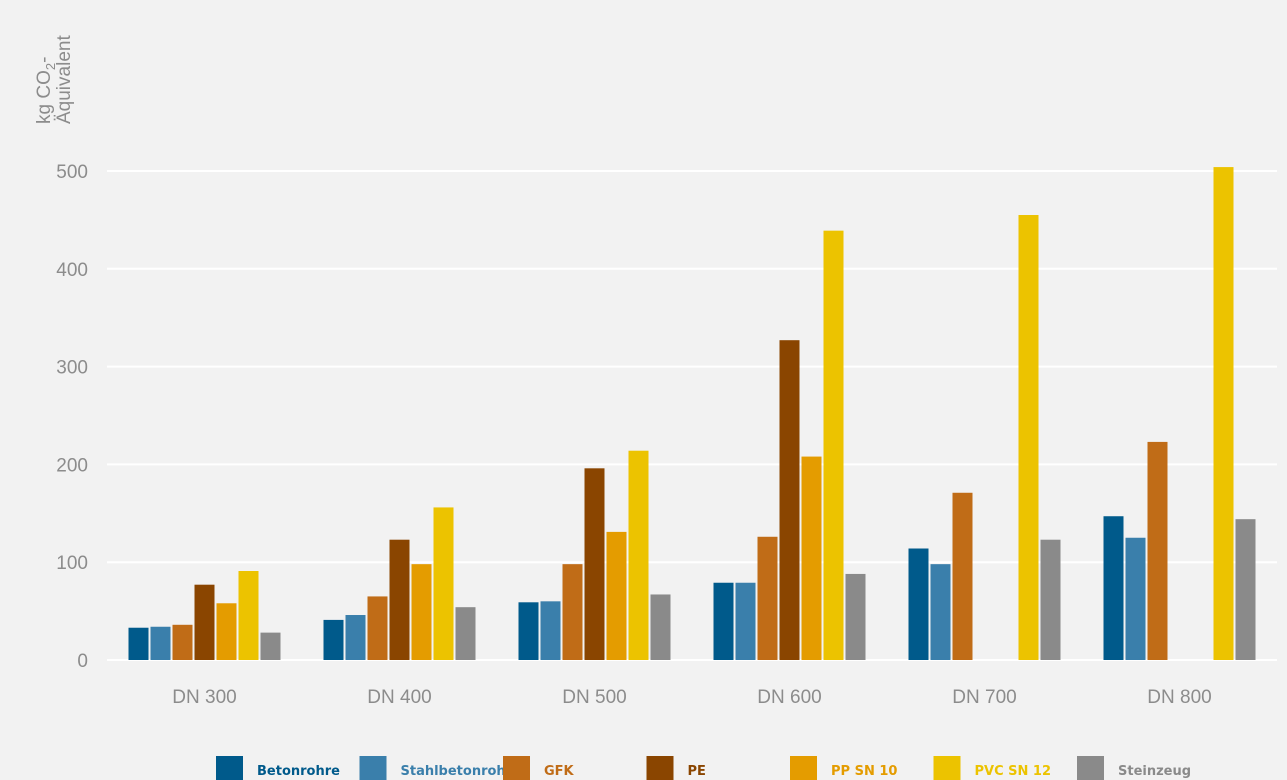  What do you see at coordinates (298, 771) in the screenshot?
I see `legend-label: Betonrohre` at bounding box center [298, 771].